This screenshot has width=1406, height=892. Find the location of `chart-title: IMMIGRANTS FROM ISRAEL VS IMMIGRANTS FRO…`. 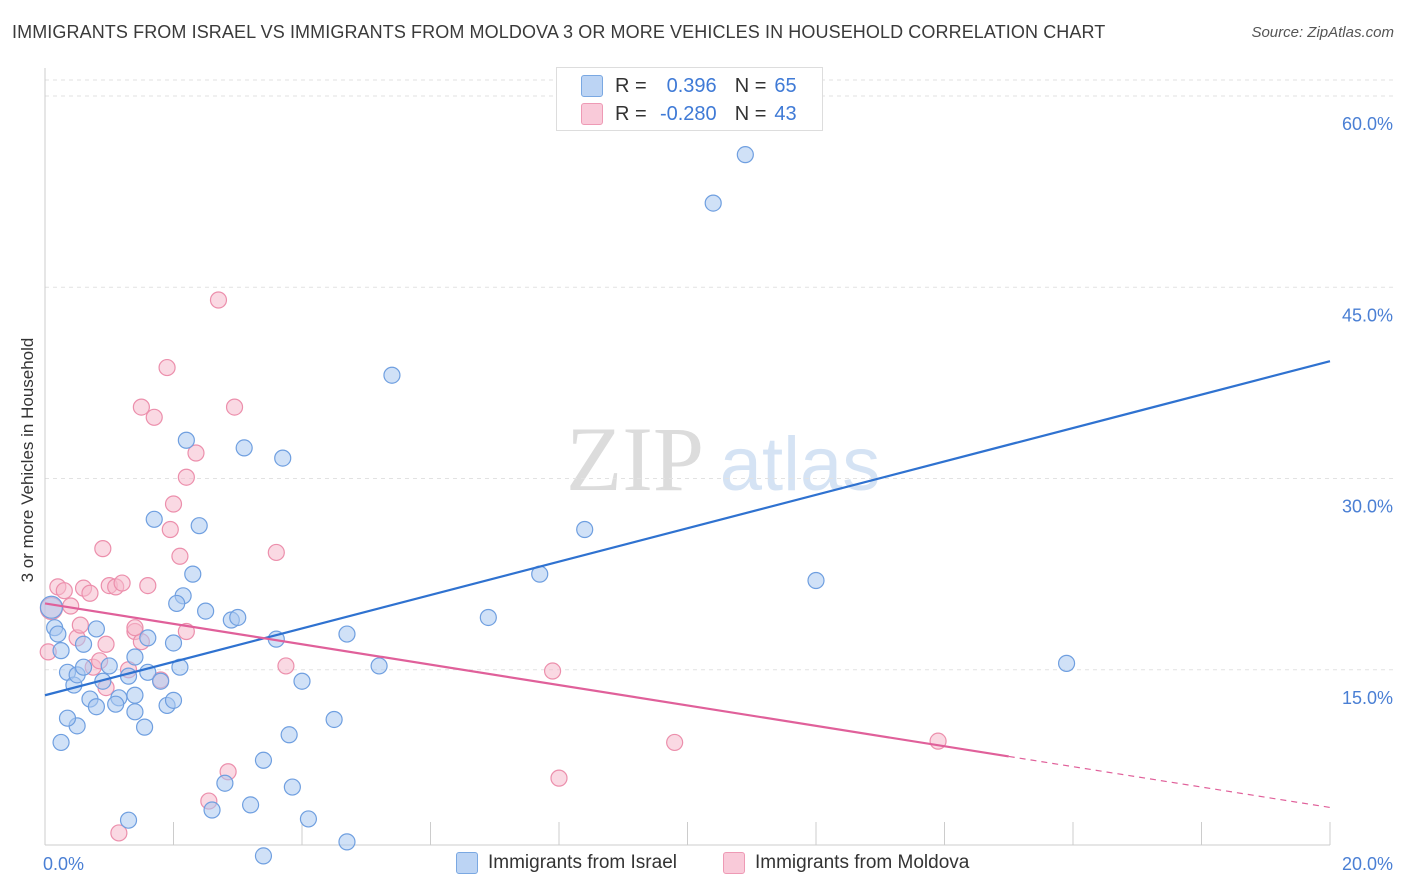

chart-title: IMMIGRANTS FROM ISRAEL VS IMMIGRANTS FRO… is located at coordinates (559, 32).